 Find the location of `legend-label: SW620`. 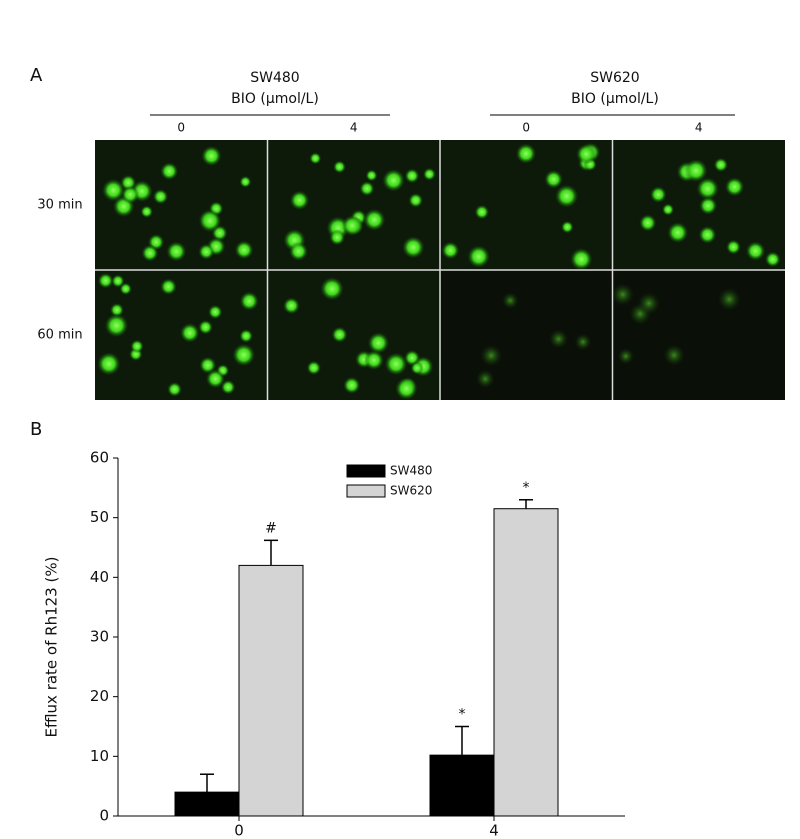

legend-label: SW620 is located at coordinates (411, 491).